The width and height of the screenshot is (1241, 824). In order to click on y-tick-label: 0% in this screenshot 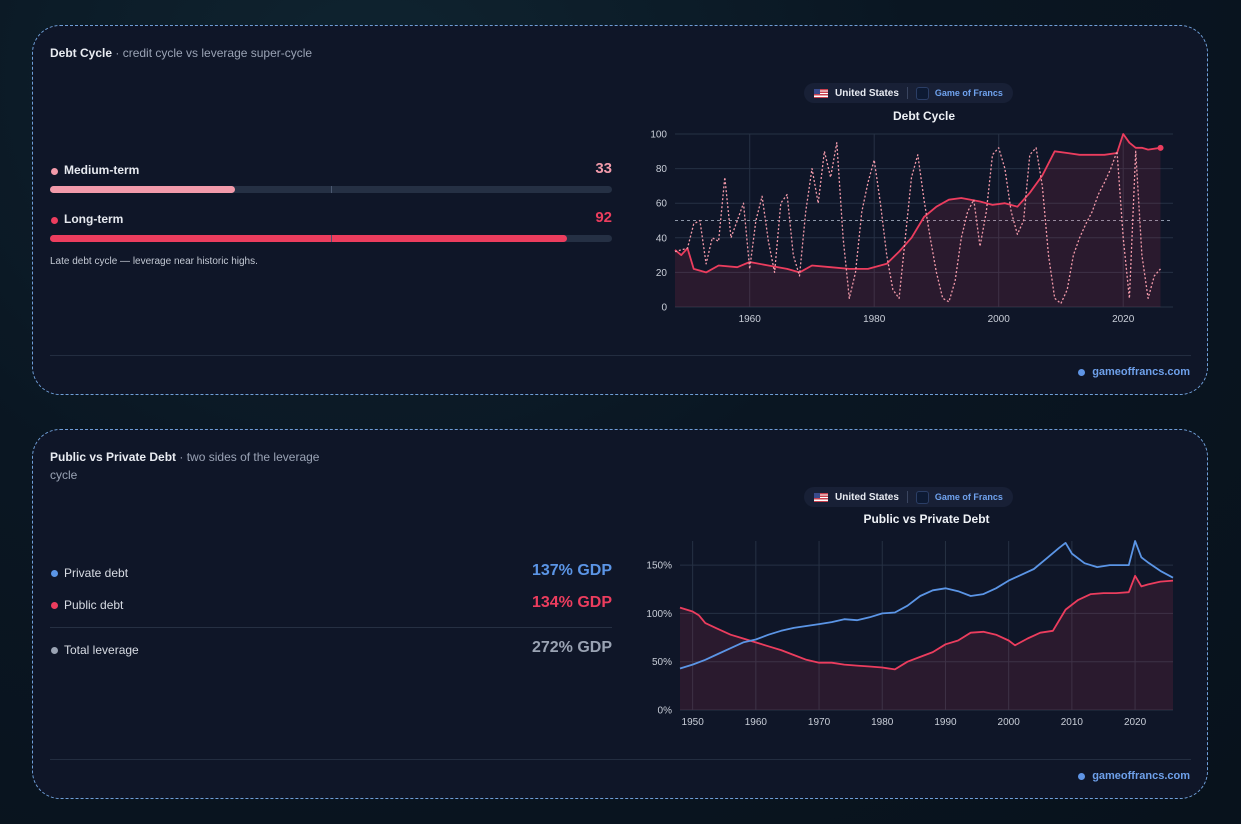, I will do `click(665, 711)`.